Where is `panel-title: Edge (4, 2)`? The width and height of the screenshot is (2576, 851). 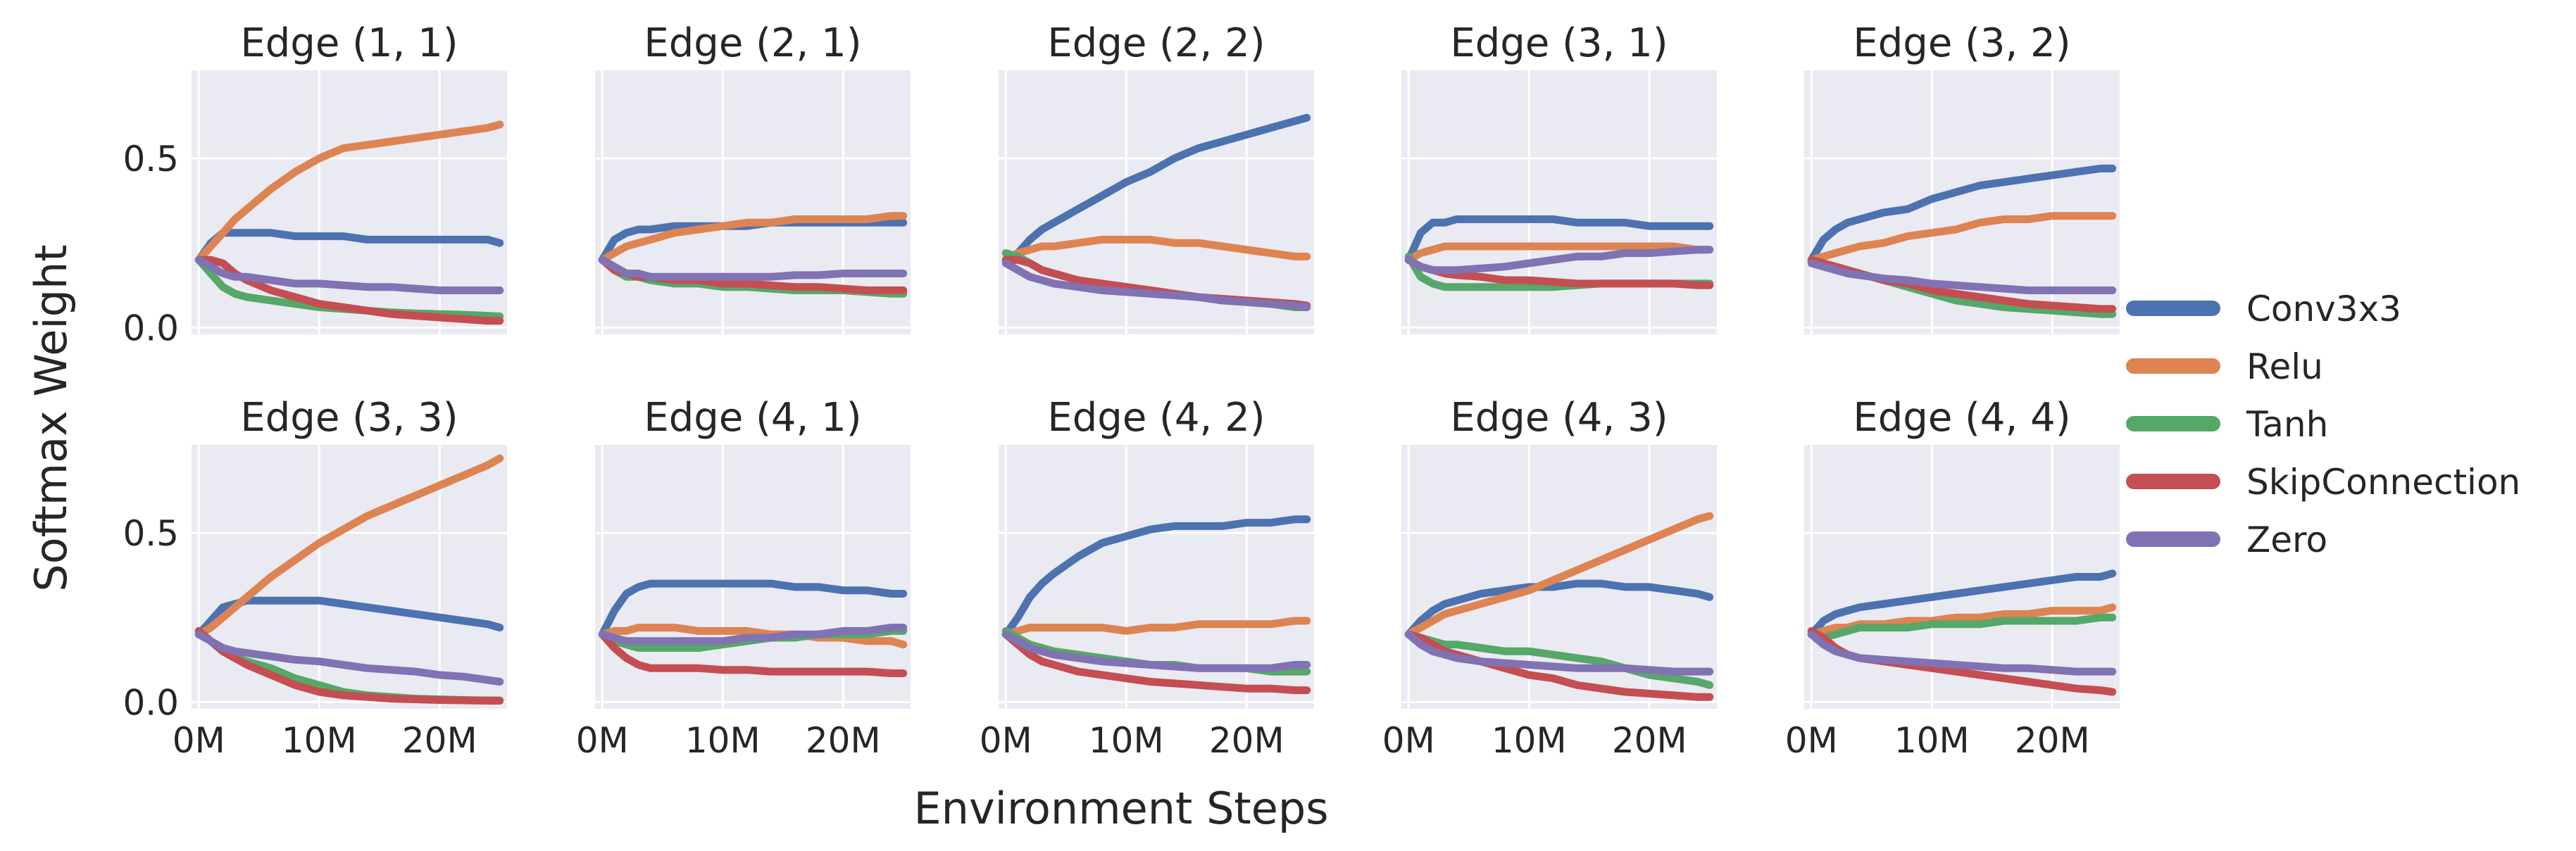
panel-title: Edge (4, 2) is located at coordinates (1156, 418).